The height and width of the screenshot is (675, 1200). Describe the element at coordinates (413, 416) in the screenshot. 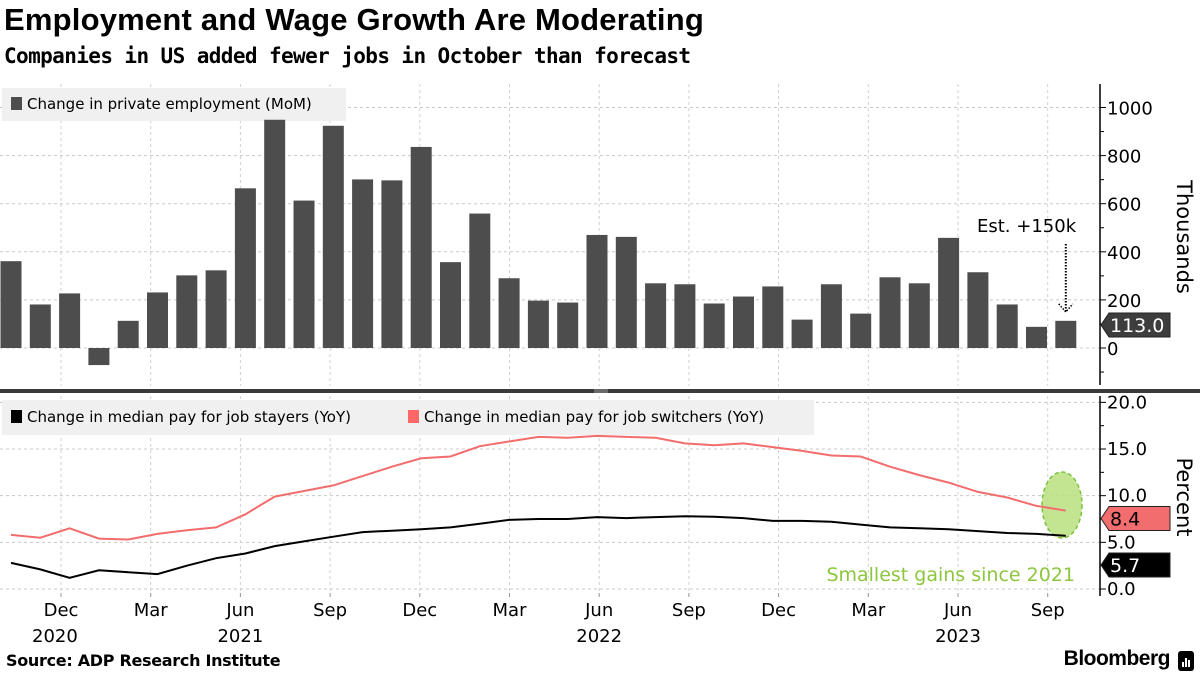

I see `switchers-legend-swatch` at that location.